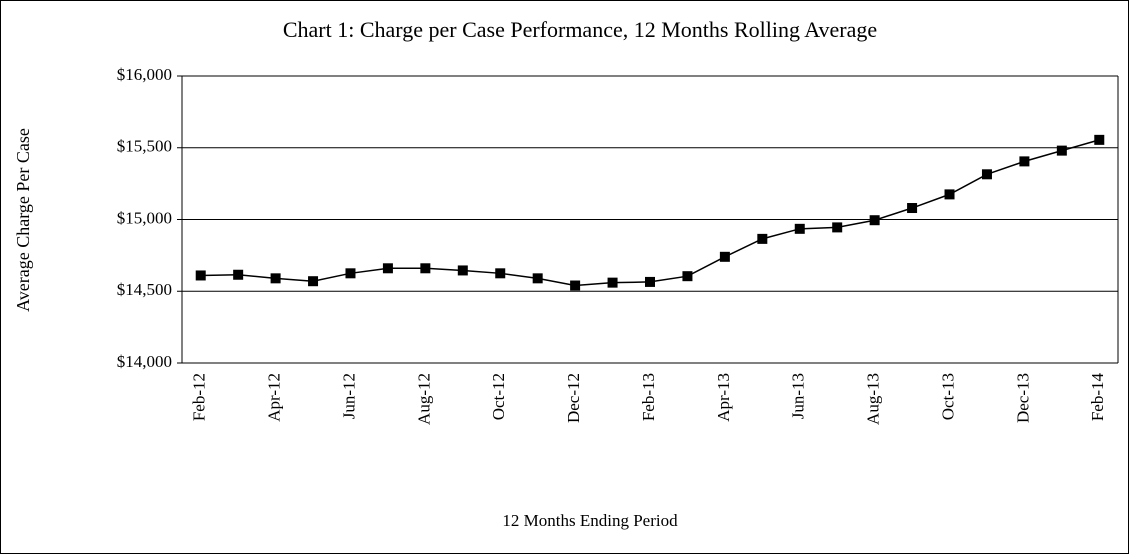 Image resolution: width=1130 pixels, height=560 pixels. What do you see at coordinates (144, 146) in the screenshot?
I see `y-tick-label: $15,500` at bounding box center [144, 146].